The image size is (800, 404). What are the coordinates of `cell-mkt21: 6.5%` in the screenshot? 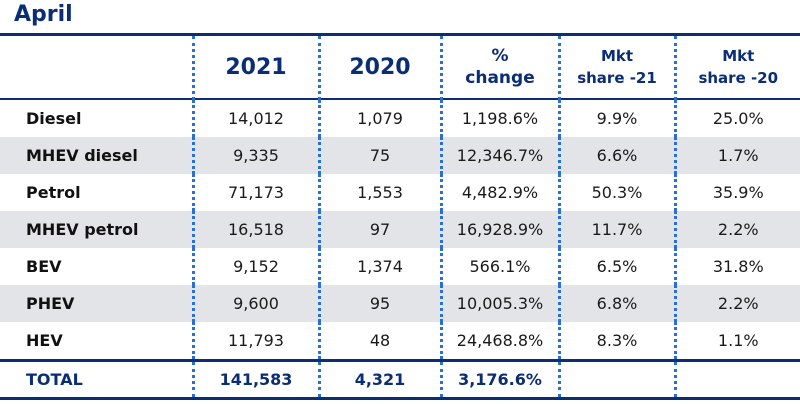 It's located at (616, 266).